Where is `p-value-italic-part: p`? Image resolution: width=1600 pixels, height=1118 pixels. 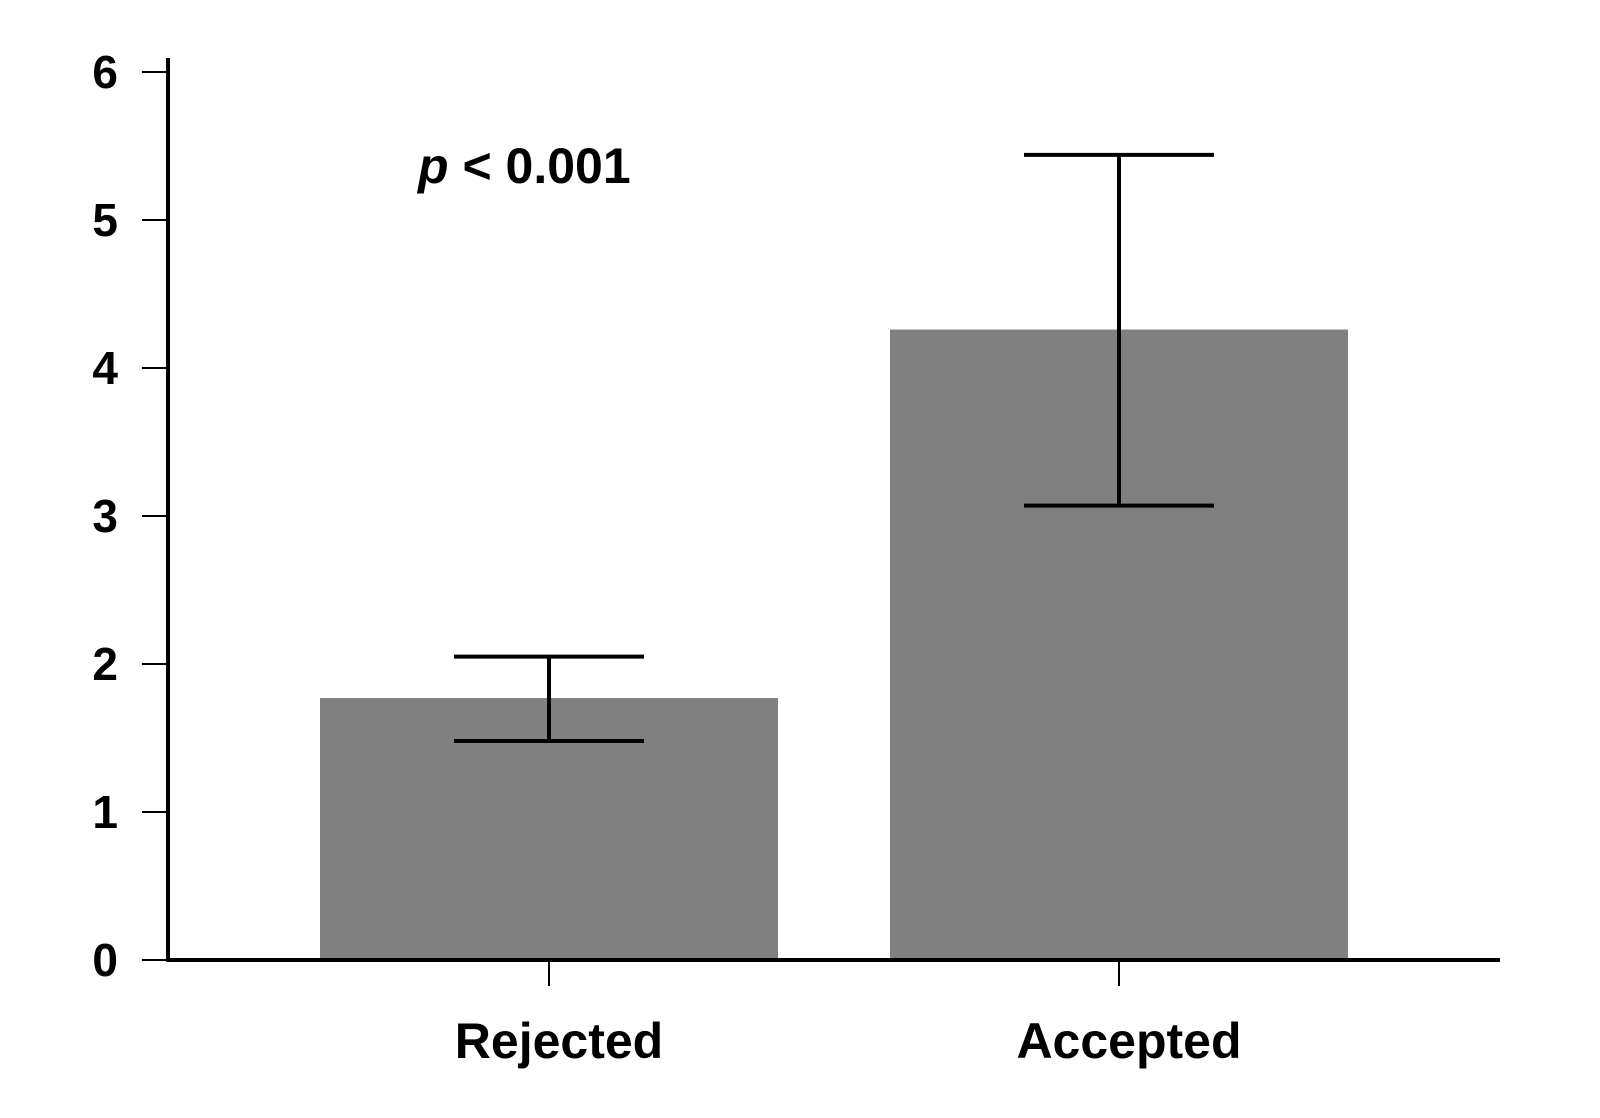
p-value-italic-part: p is located at coordinates (432, 166).